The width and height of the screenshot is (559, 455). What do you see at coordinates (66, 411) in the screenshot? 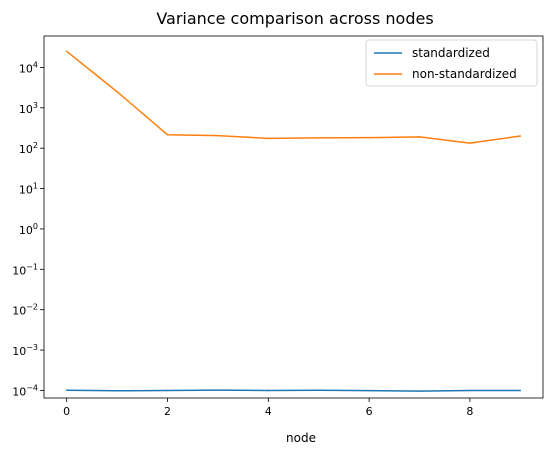
I see `x-tick-label: 0` at bounding box center [66, 411].